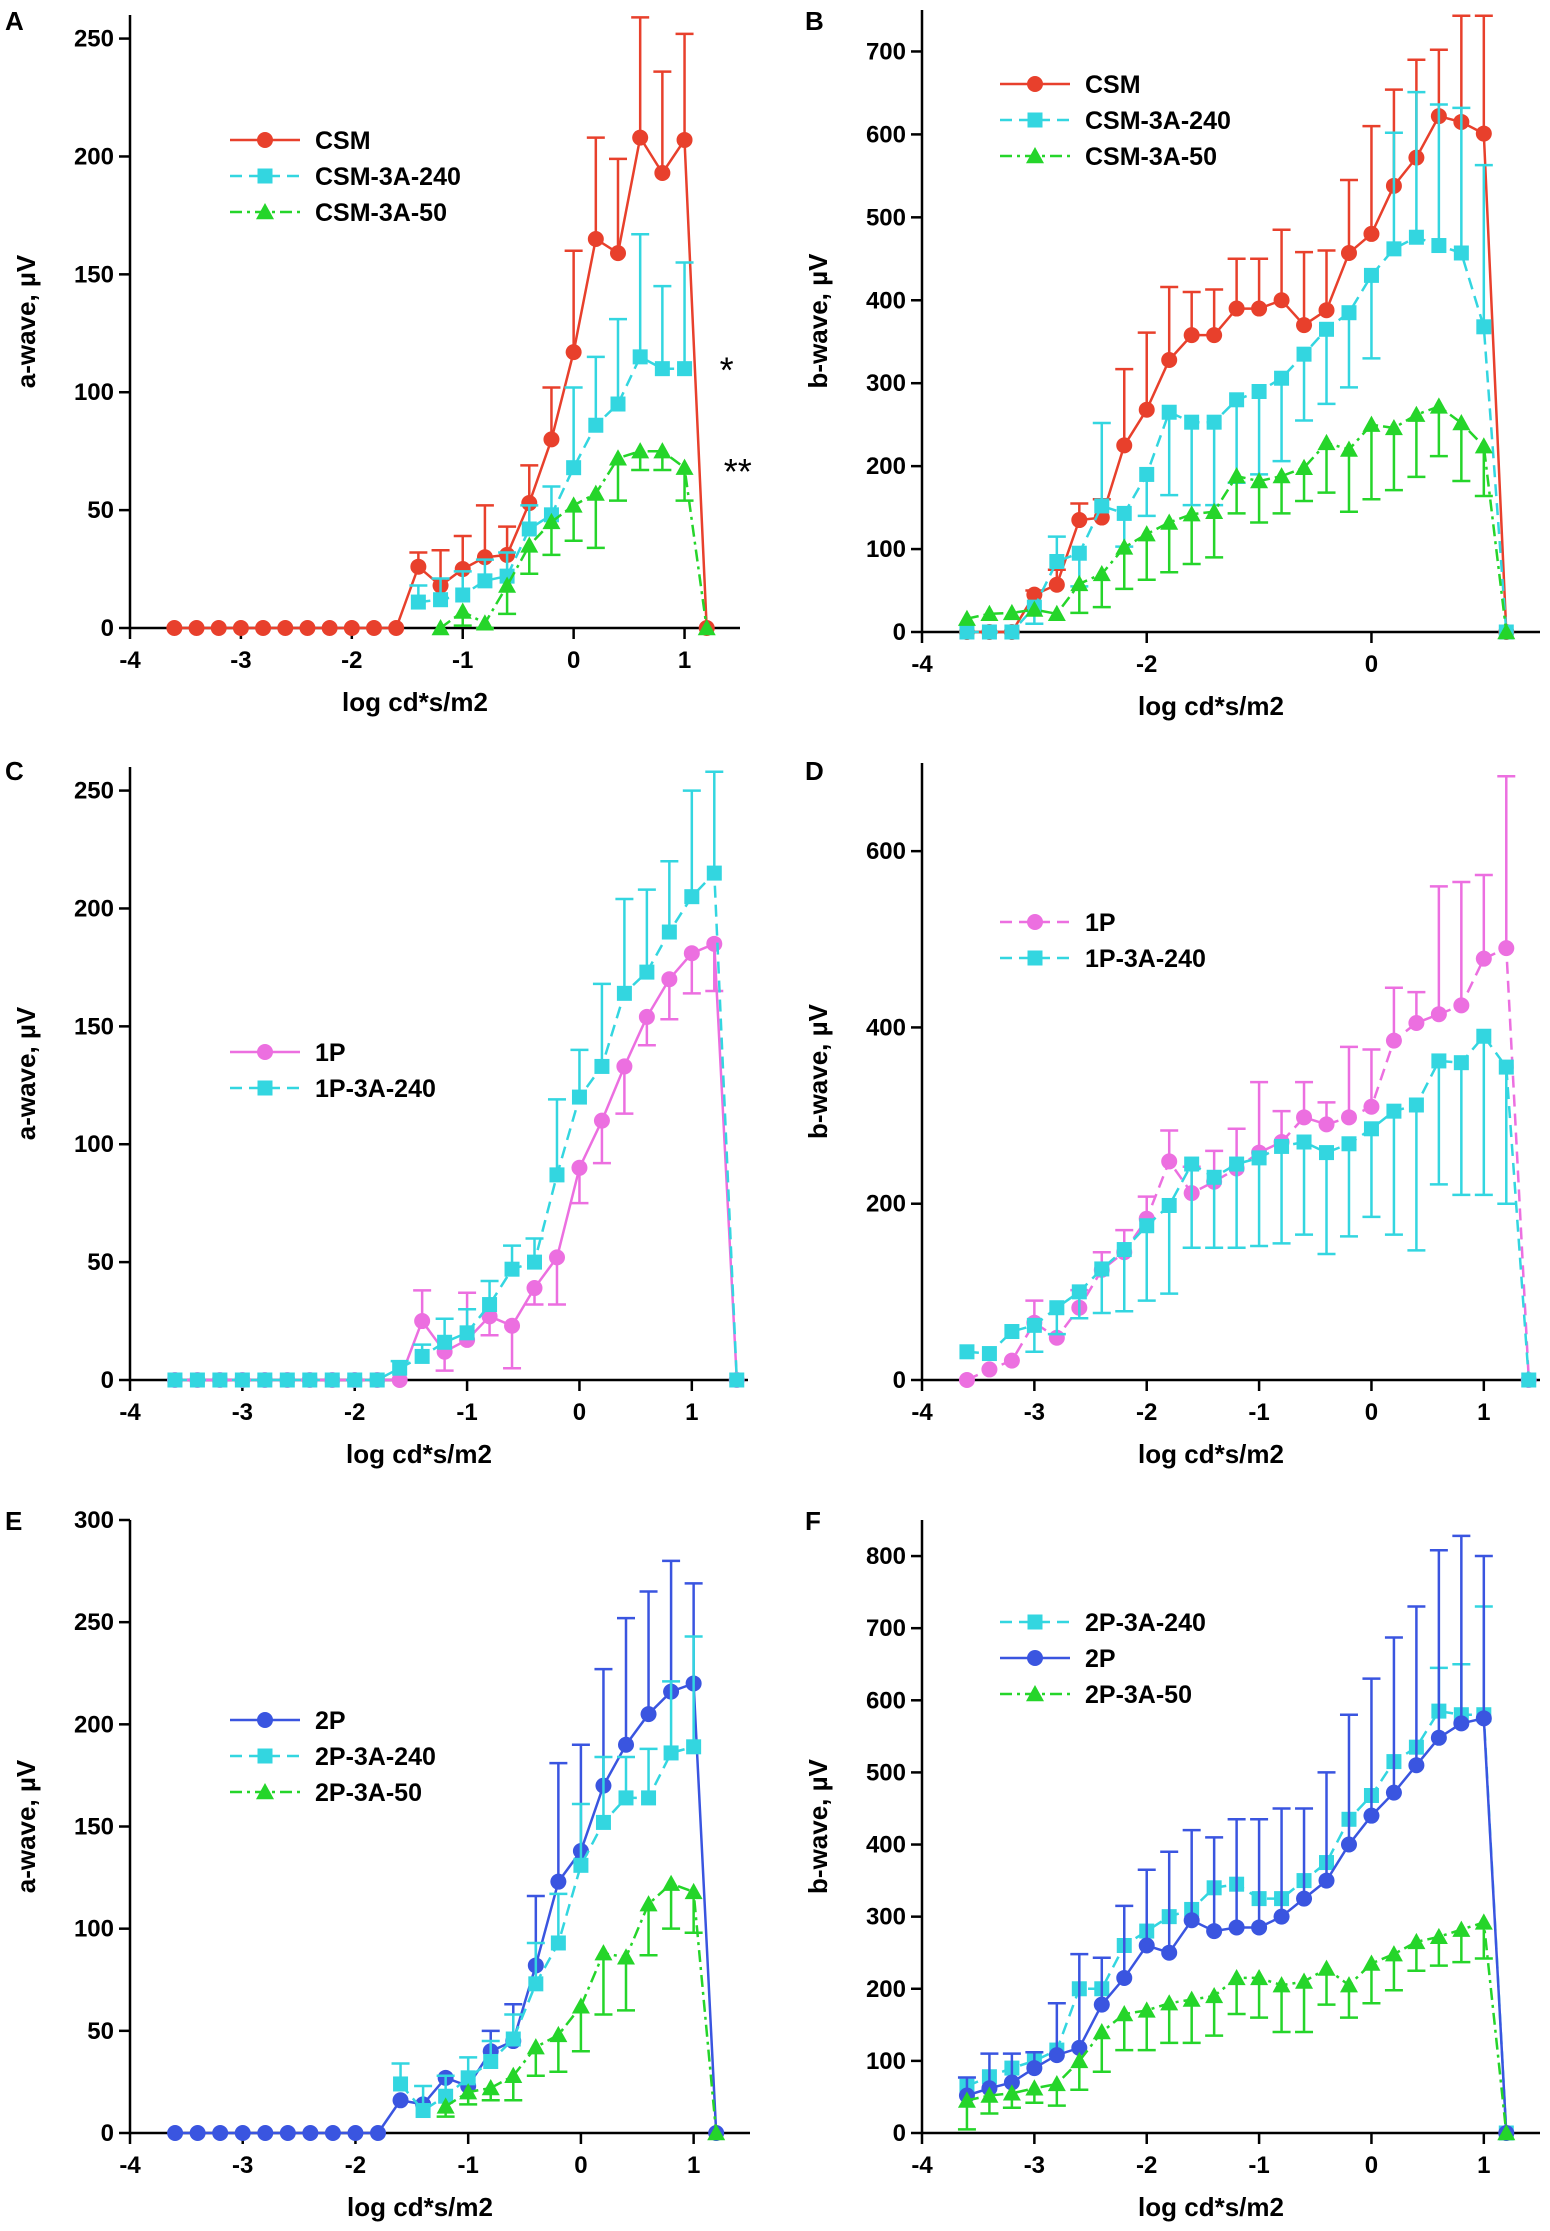 Image resolution: width=1550 pixels, height=2231 pixels. Describe the element at coordinates (886, 466) in the screenshot. I see `y-tick-label: 200` at that location.